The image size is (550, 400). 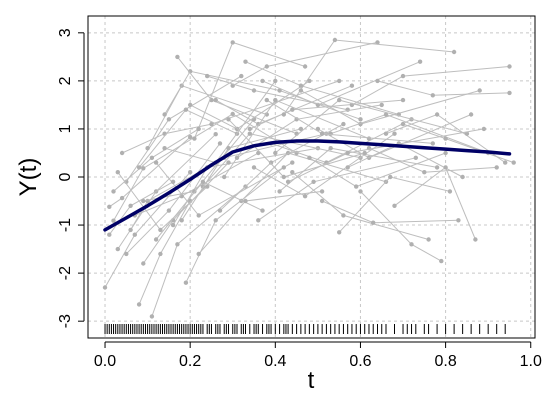 I want to click on y-tick-label: -1, so click(x=65, y=225).